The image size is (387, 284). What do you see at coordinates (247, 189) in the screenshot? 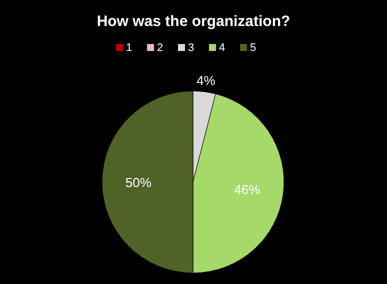
I see `data-label: 46%` at bounding box center [247, 189].